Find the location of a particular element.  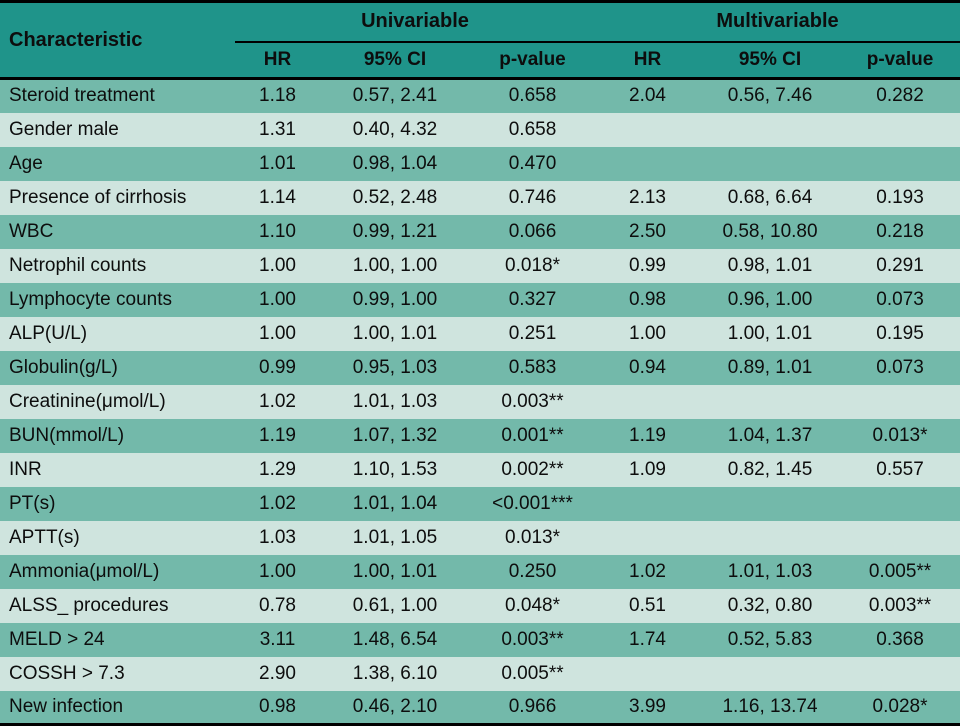

characteristic-column-header: Characteristic is located at coordinates (117, 40).